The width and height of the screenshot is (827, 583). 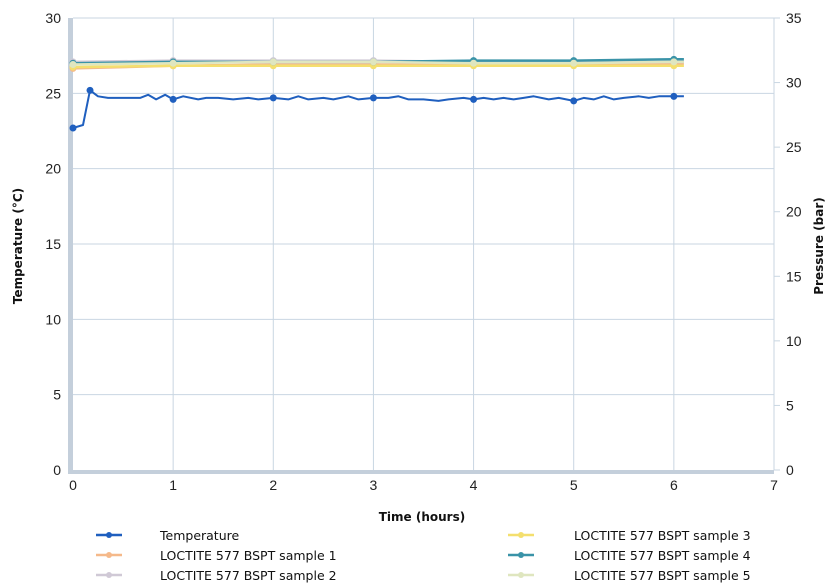 I want to click on legend-item-sample-5: LOCTITE 577 BSPT sample 5, so click(x=629, y=575).